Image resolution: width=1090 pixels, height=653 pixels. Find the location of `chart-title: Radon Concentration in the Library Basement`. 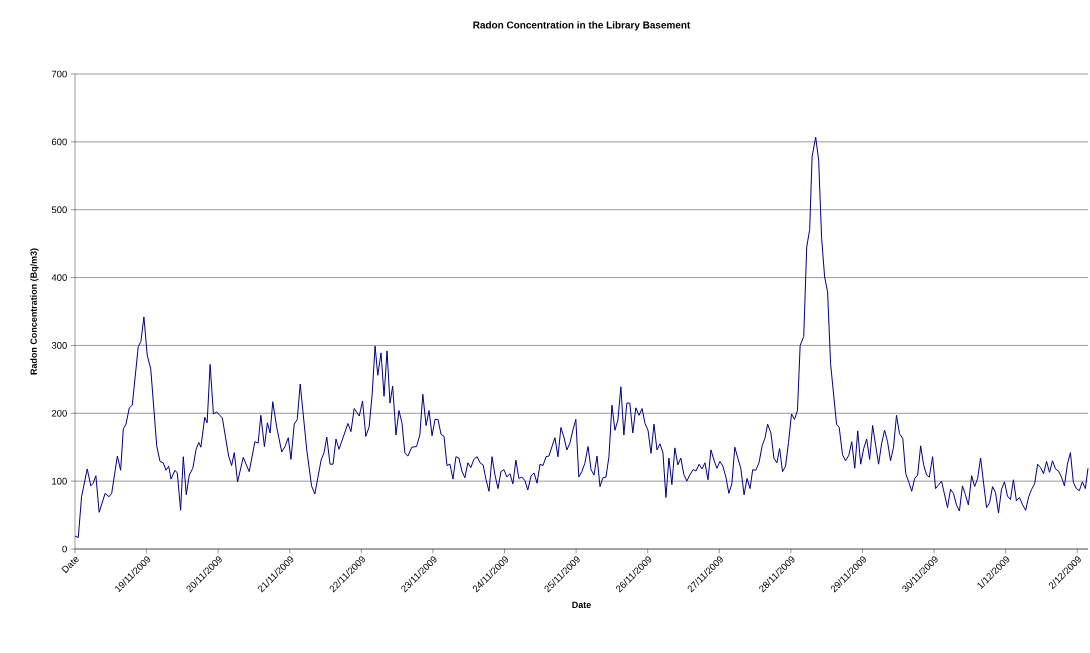

chart-title: Radon Concentration in the Library Basement is located at coordinates (582, 26).